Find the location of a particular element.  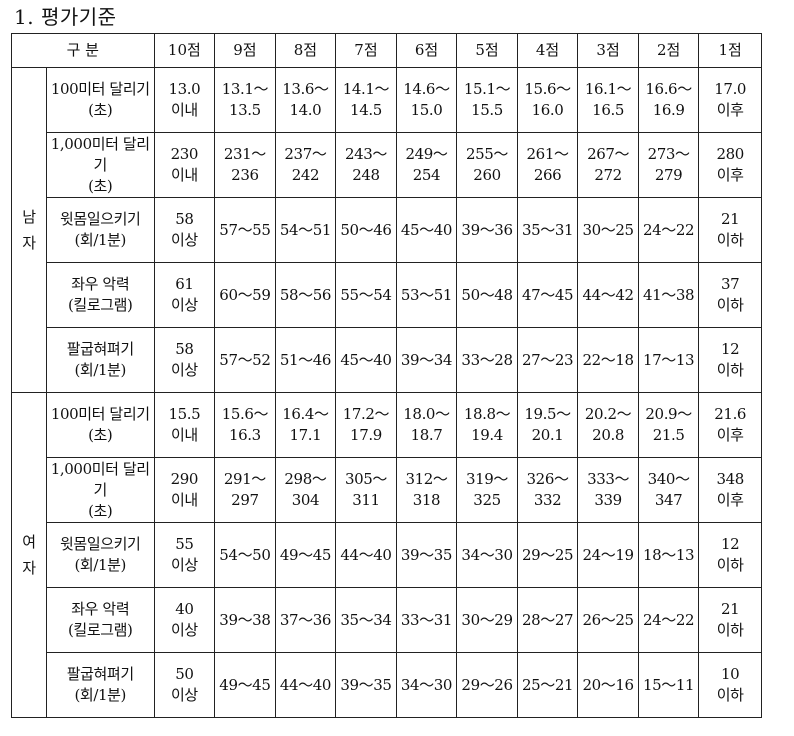

score-value: 22～18 is located at coordinates (608, 359).